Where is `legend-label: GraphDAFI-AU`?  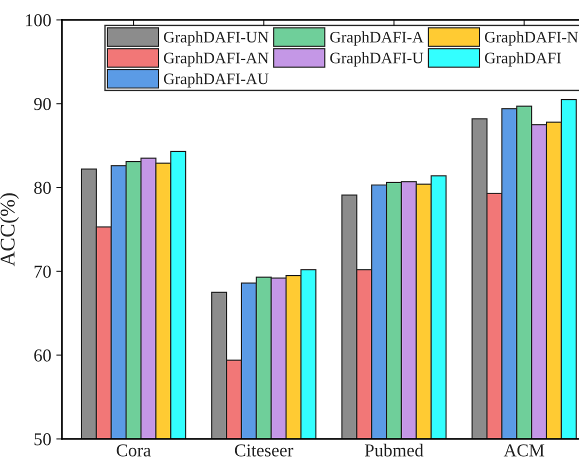
legend-label: GraphDAFI-AU is located at coordinates (216, 80).